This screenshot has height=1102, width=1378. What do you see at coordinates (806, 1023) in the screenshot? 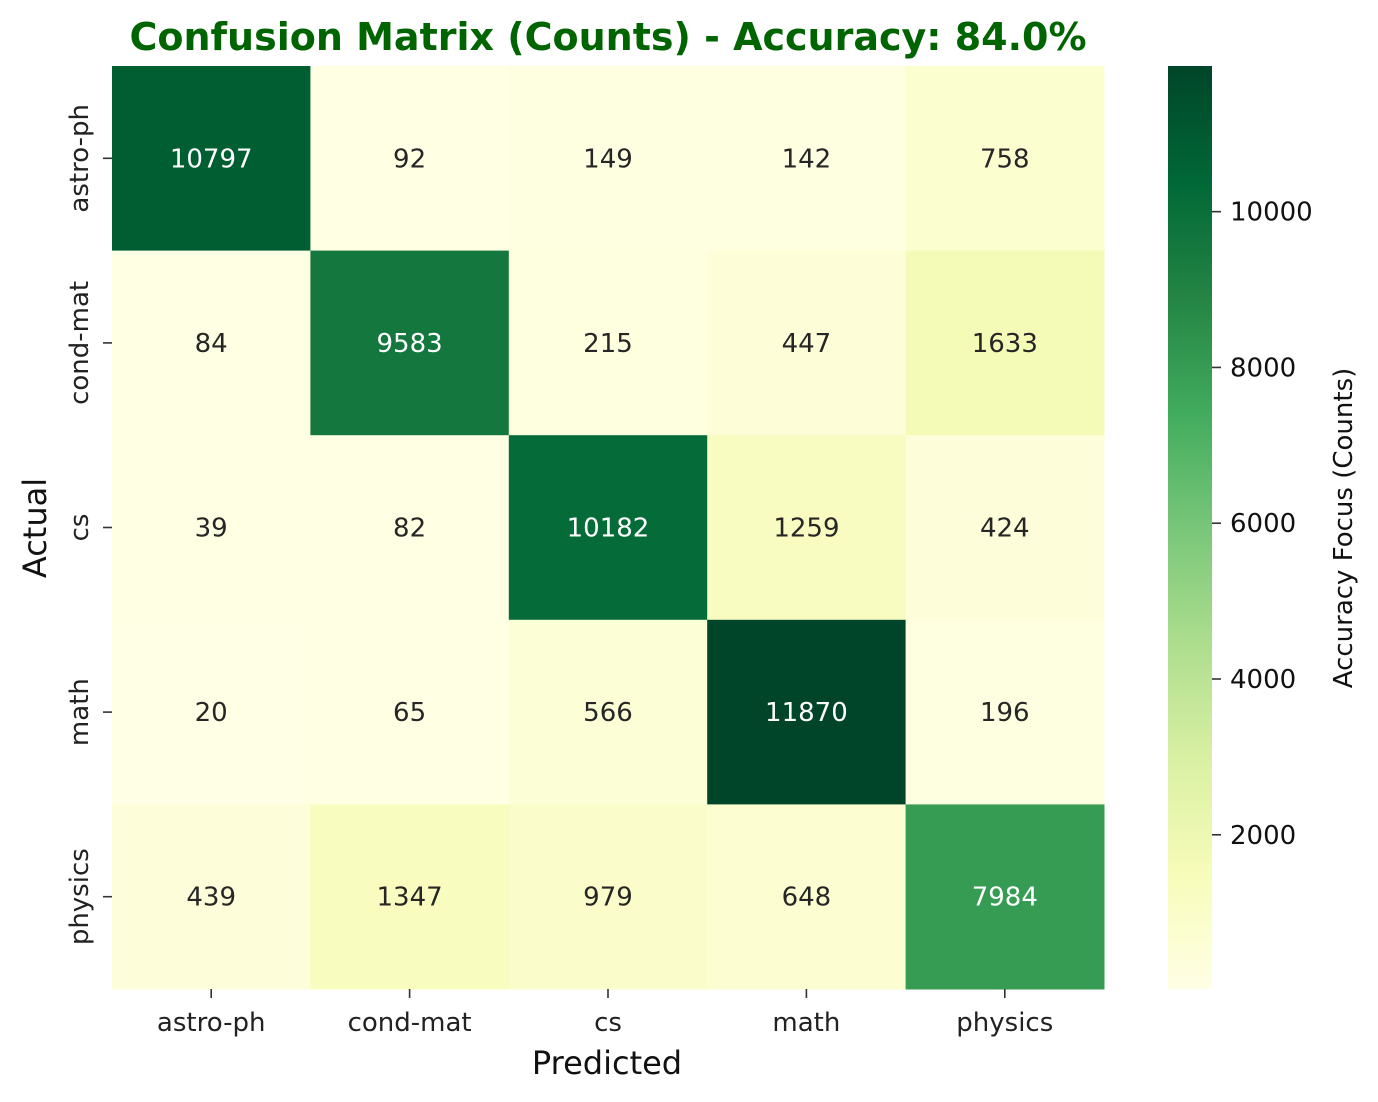
I see `x-tick-label: math` at bounding box center [806, 1023].